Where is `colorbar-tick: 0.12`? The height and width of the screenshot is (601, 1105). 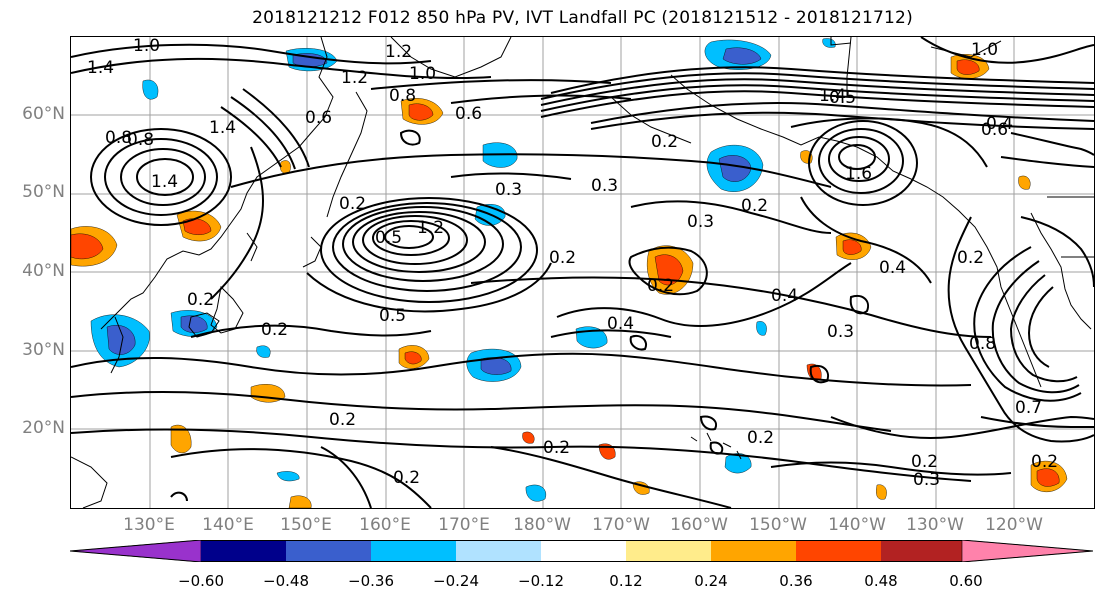
colorbar-tick: 0.12 is located at coordinates (626, 581).